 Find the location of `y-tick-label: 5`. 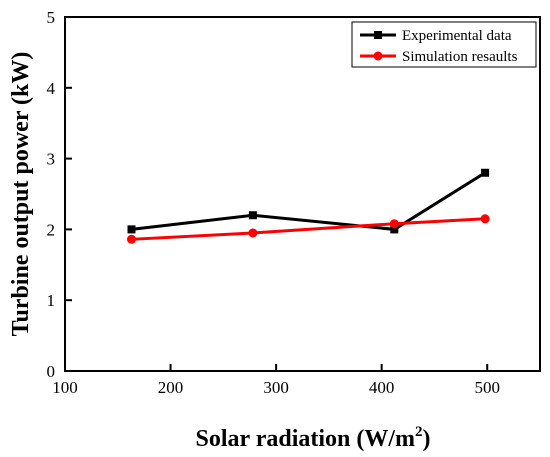

y-tick-label: 5 is located at coordinates (51, 17).